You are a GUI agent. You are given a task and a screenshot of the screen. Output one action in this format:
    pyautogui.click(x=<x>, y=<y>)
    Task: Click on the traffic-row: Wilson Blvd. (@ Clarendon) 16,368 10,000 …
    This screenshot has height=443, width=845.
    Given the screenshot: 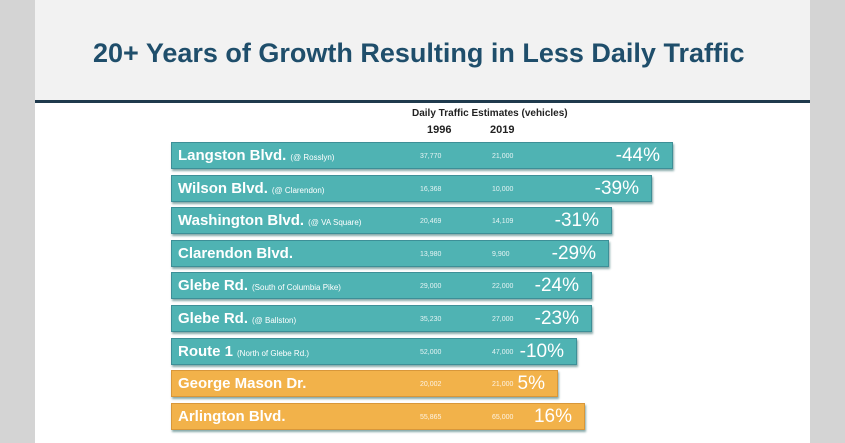 What is the action you would take?
    pyautogui.click(x=411, y=188)
    